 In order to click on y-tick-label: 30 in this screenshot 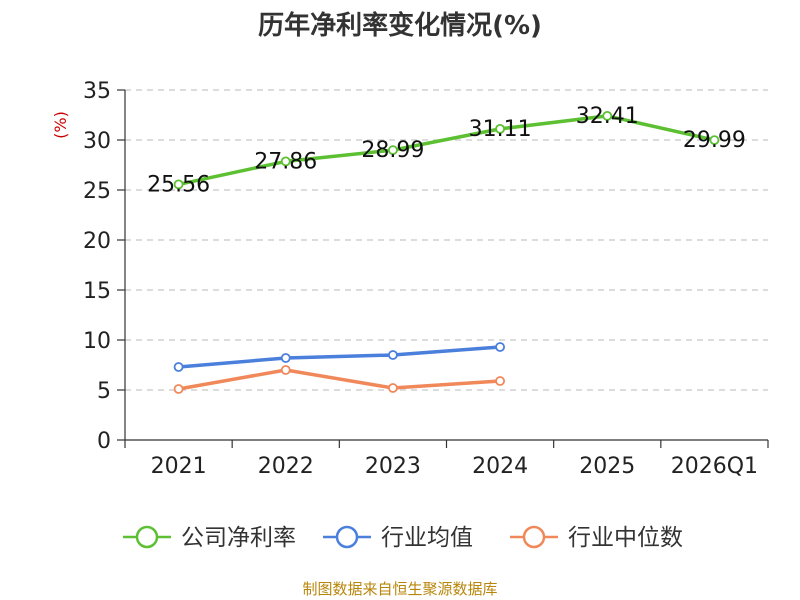, I will do `click(97, 141)`.